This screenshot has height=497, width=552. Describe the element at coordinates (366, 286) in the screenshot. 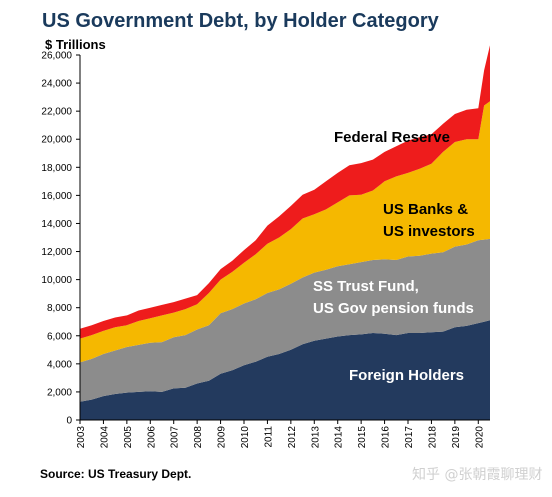

I see `annotation-trust-line1: SS Trust Fund,` at that location.